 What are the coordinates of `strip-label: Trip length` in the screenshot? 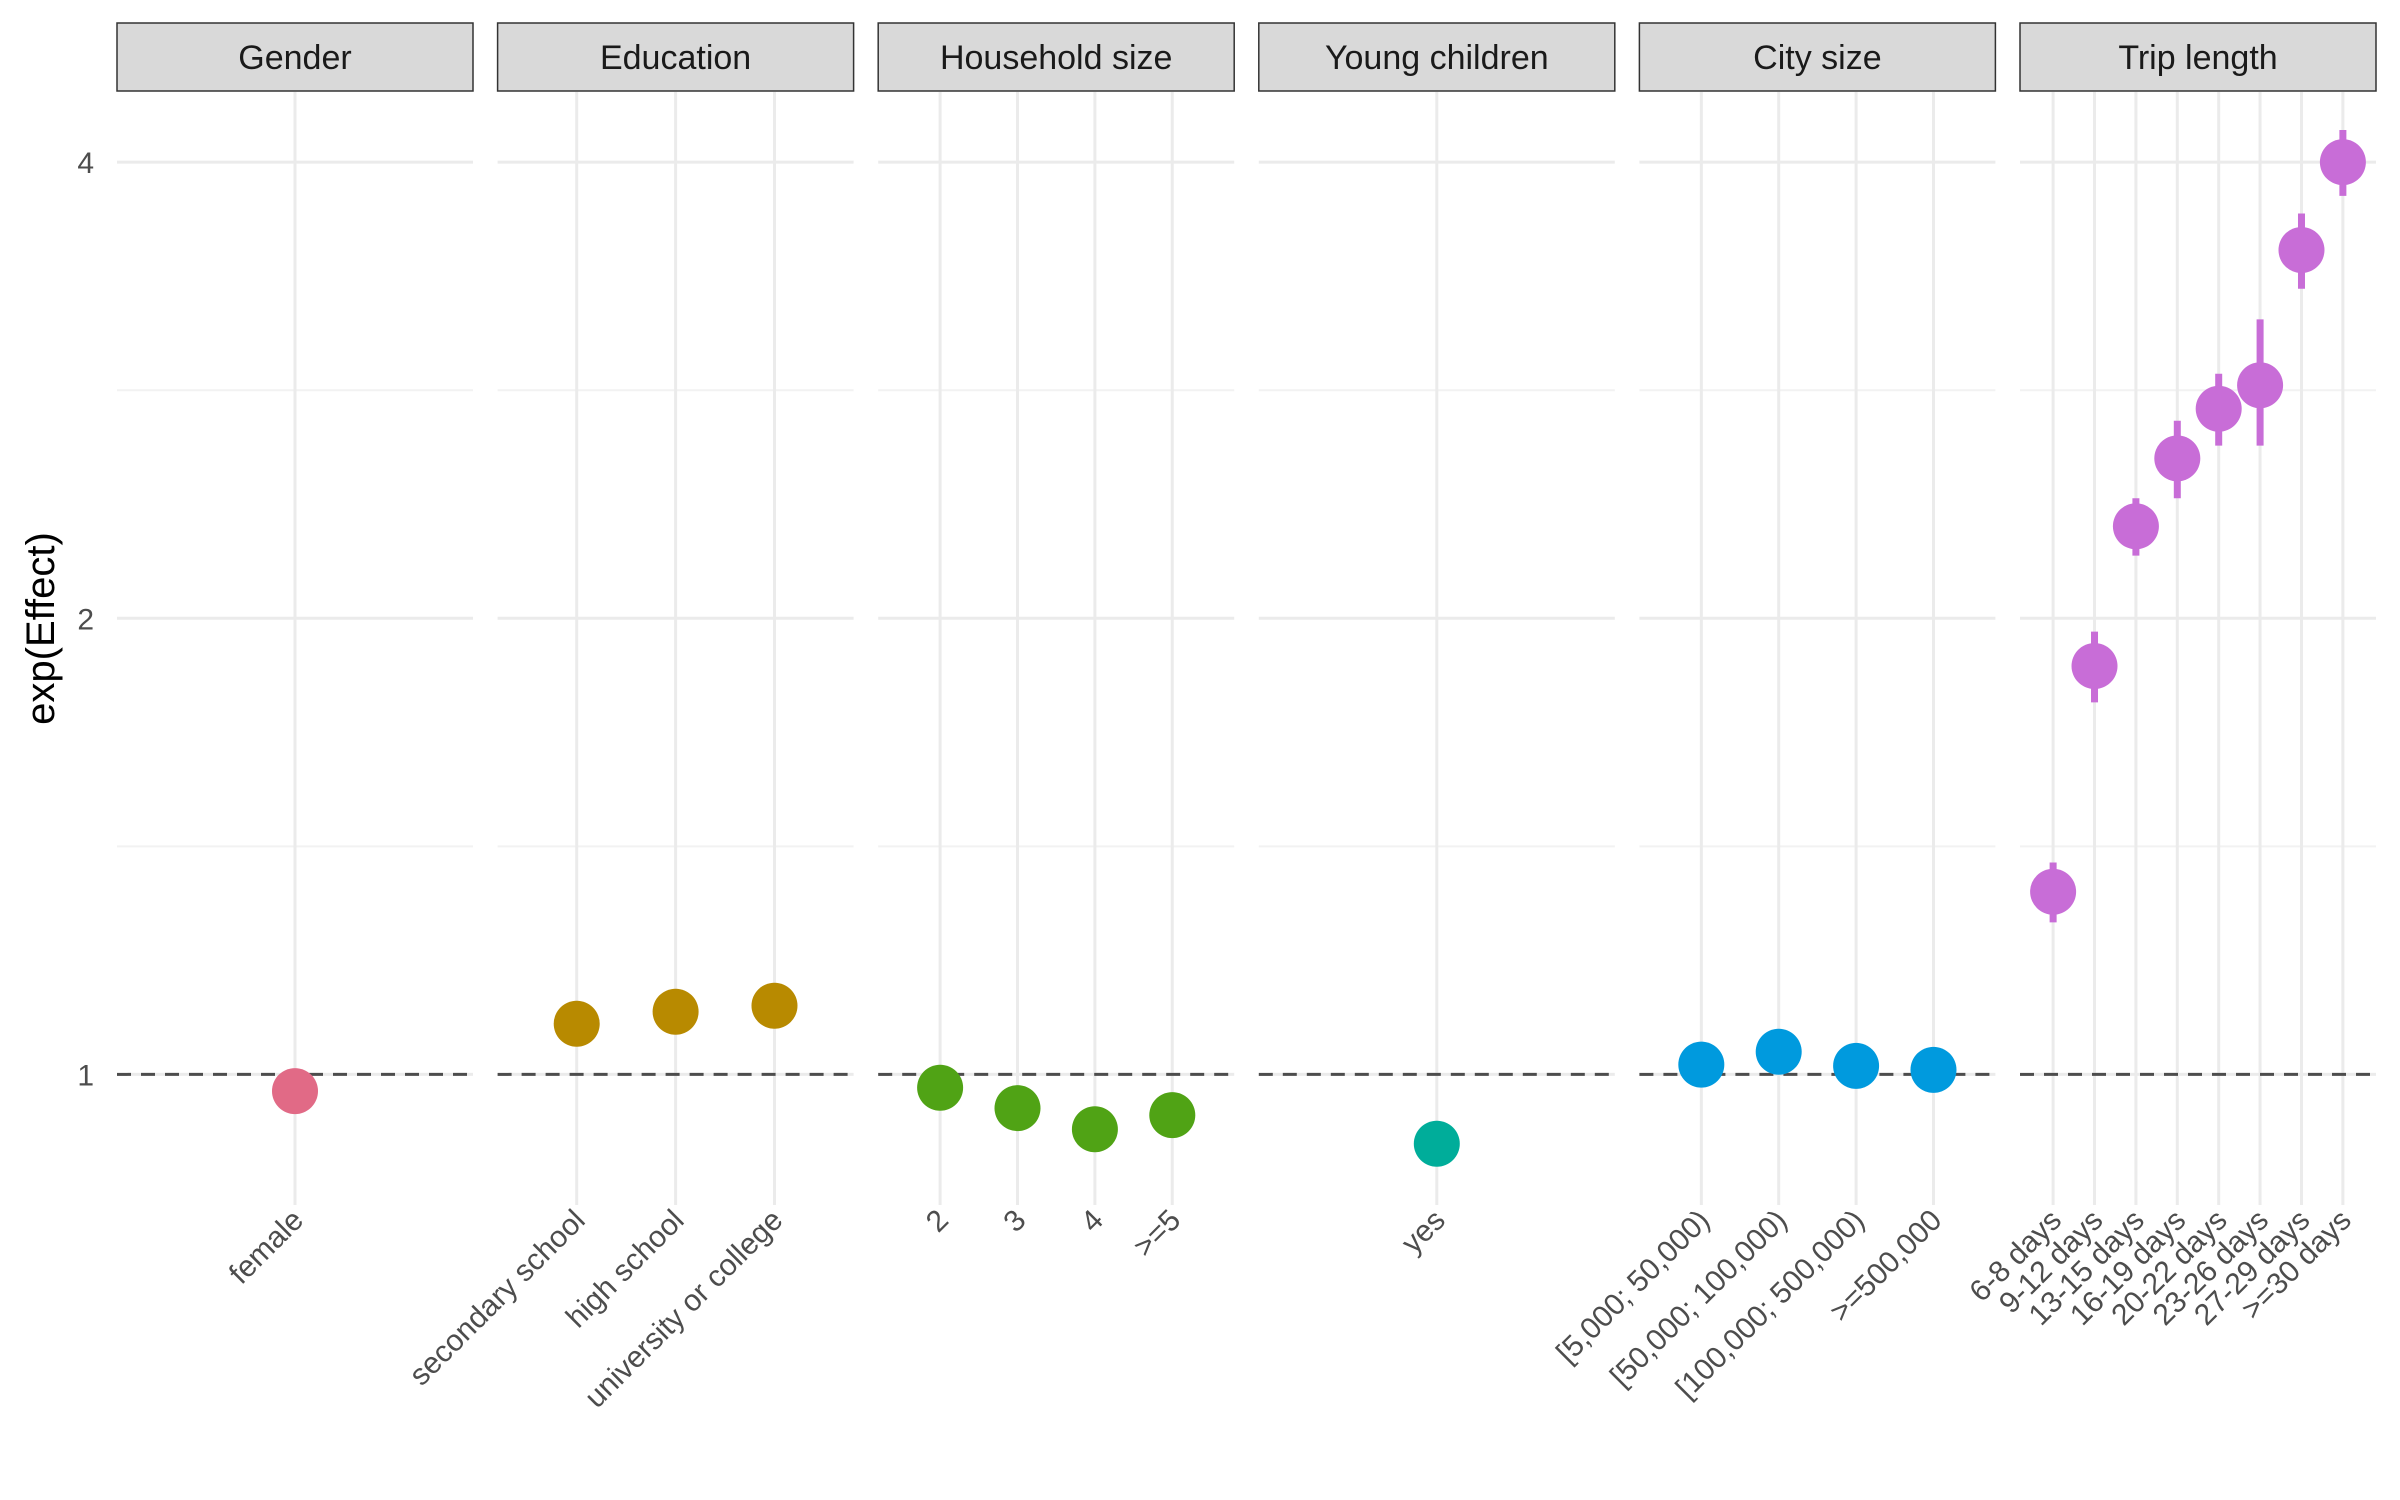 It's located at (2197, 58).